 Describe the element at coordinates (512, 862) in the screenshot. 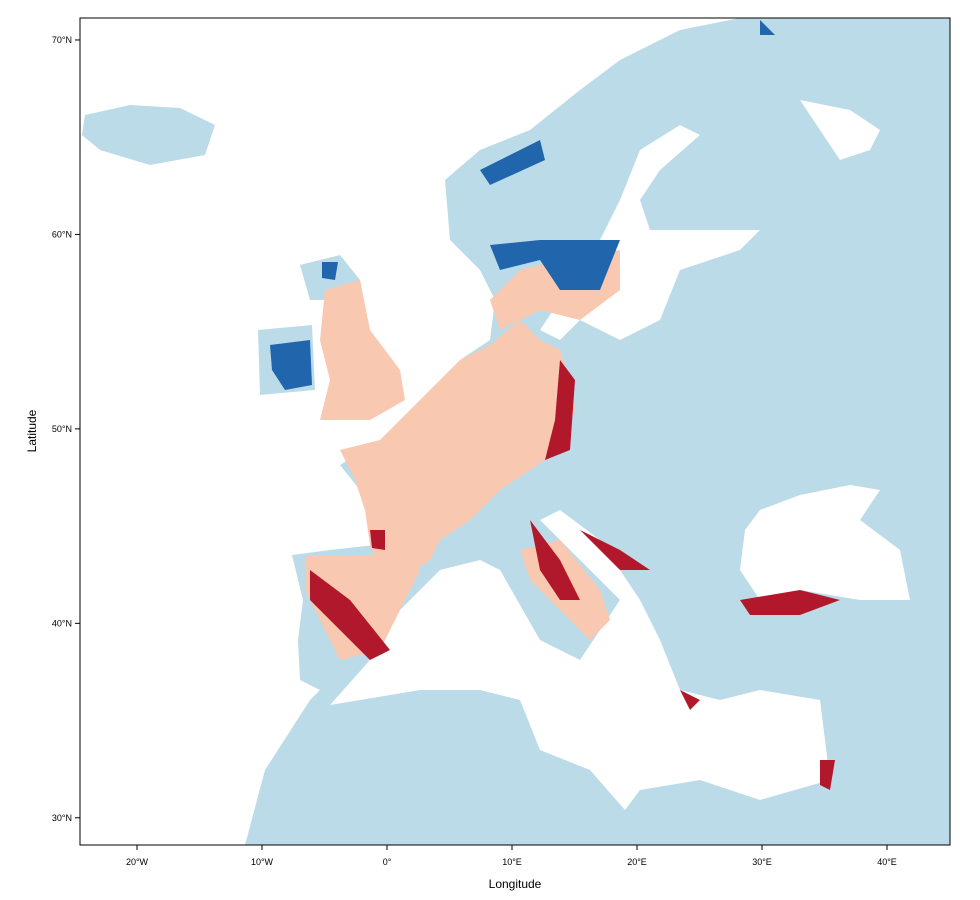

I see `x-tick-label: 10°E` at that location.